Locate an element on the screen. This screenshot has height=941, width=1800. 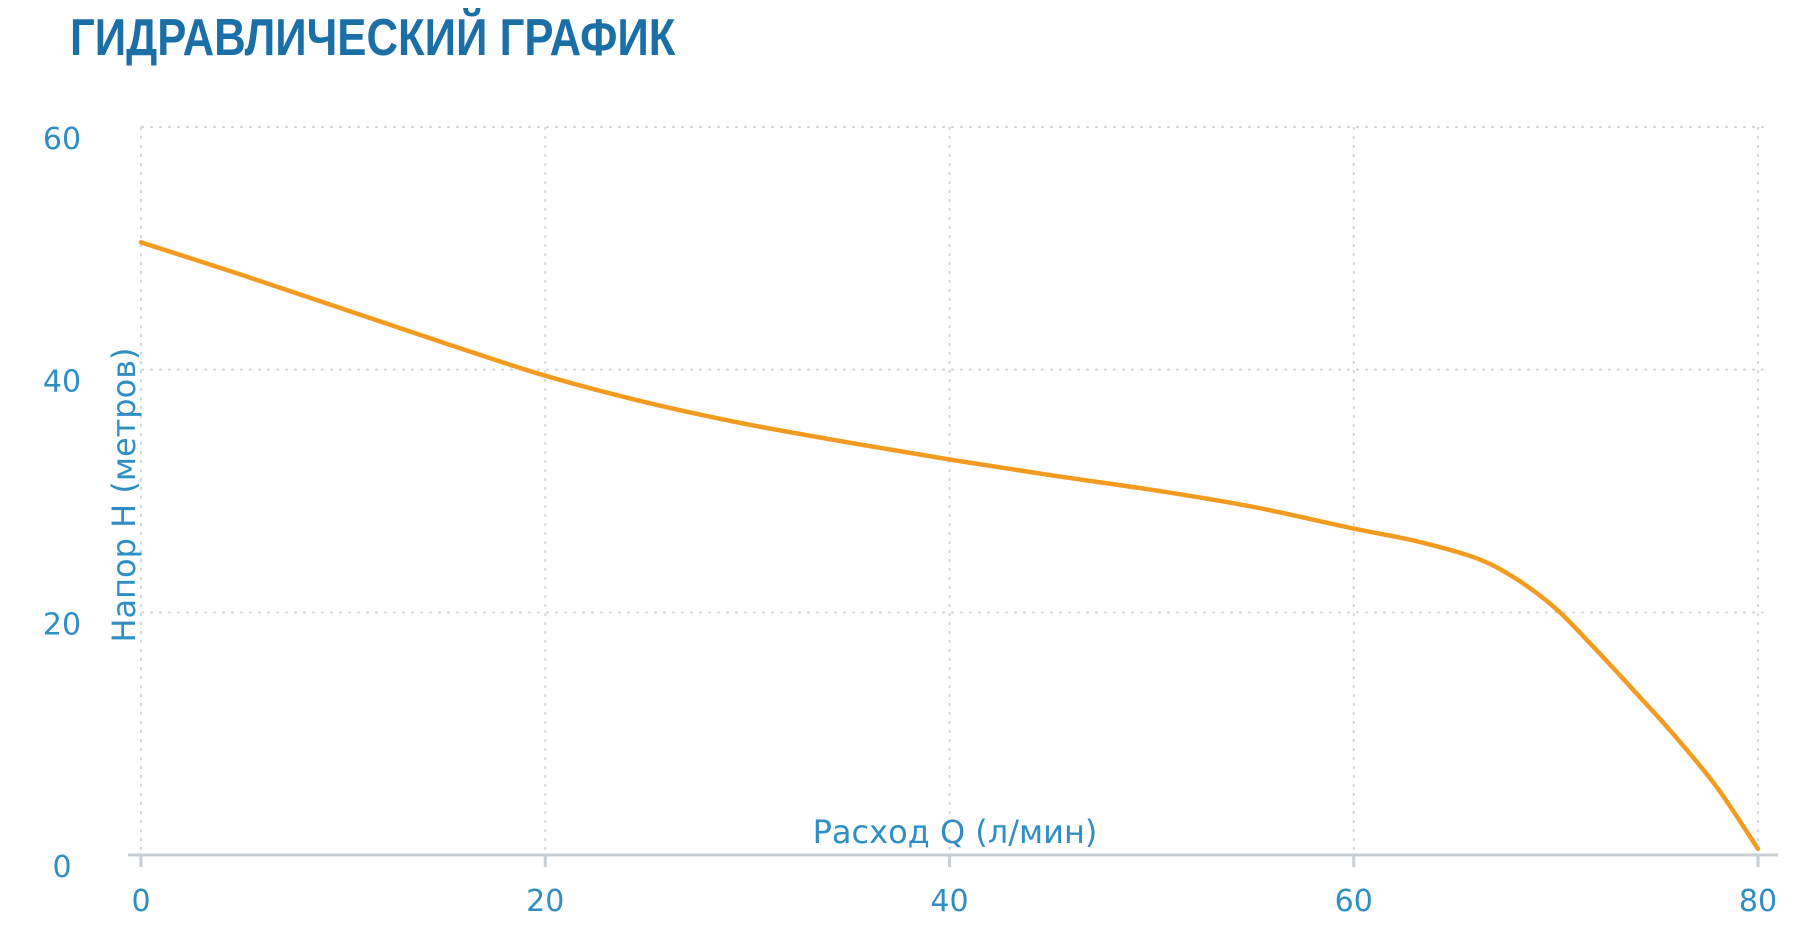
x-tick-label: 20 is located at coordinates (545, 901).